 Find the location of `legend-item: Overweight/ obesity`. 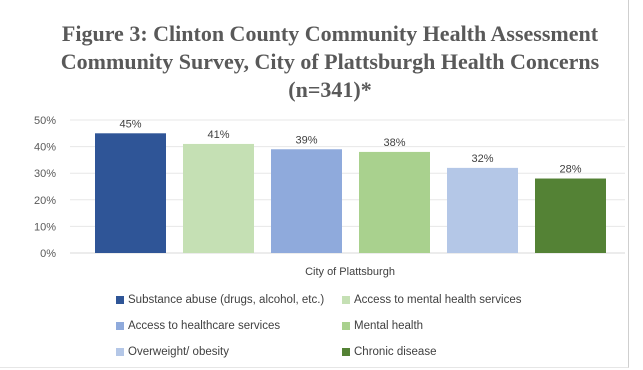

legend-item: Overweight/ obesity is located at coordinates (229, 352).